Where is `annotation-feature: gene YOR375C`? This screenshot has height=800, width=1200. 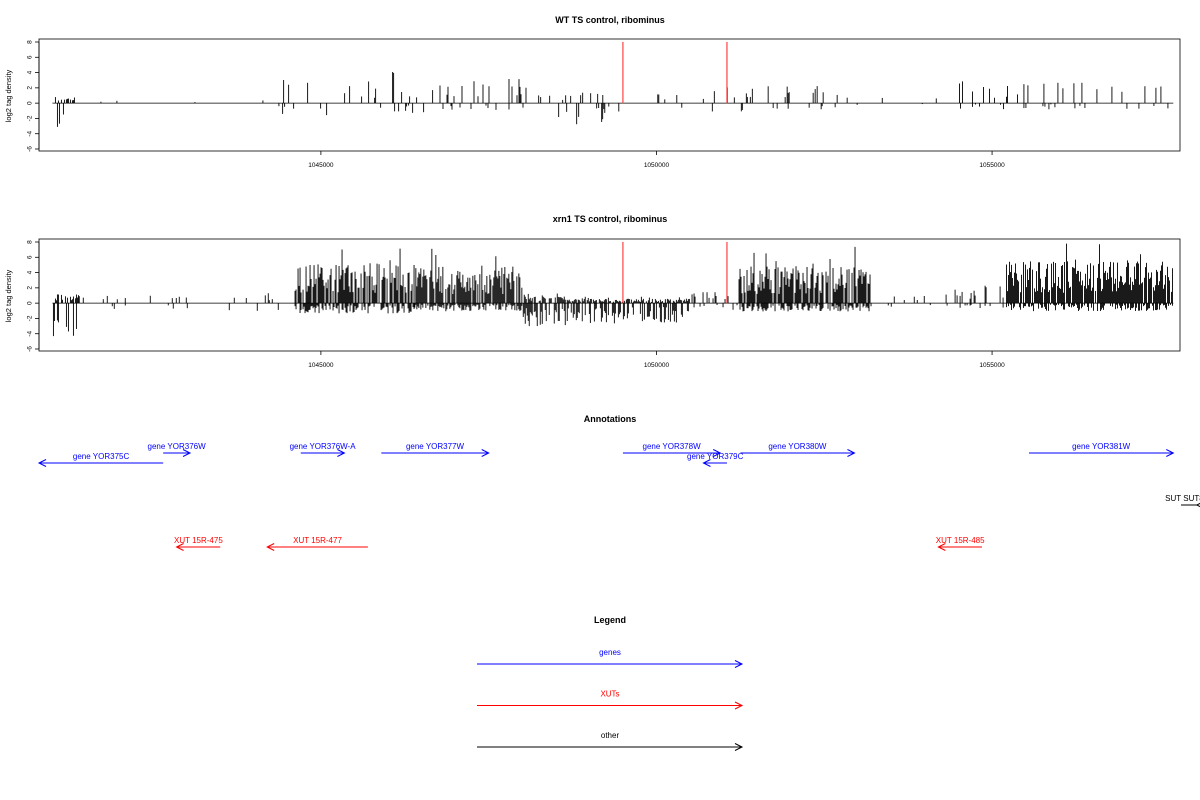 annotation-feature: gene YOR375C is located at coordinates (100, 459).